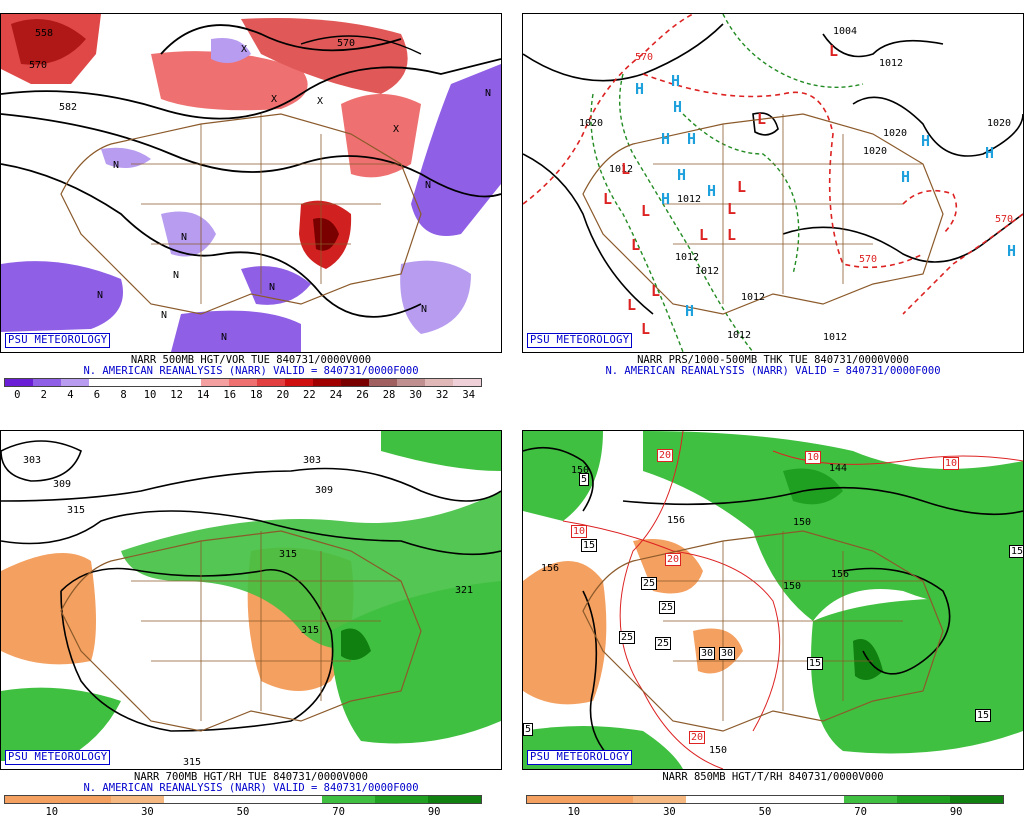  Describe the element at coordinates (469, 395) in the screenshot. I see `colorbar-tick-label: 34` at that location.